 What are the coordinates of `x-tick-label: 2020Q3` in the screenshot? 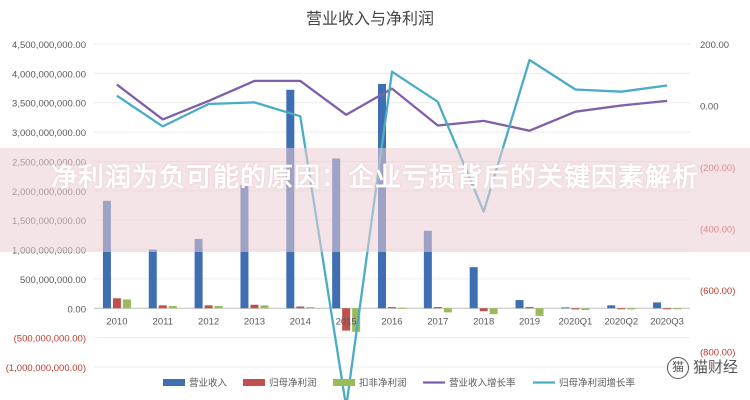 It's located at (667, 321).